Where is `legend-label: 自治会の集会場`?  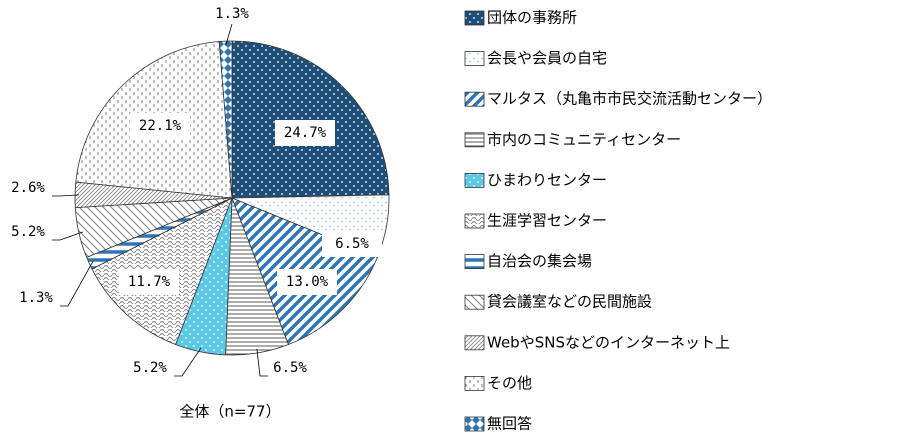 legend-label: 自治会の集会場 is located at coordinates (539, 261).